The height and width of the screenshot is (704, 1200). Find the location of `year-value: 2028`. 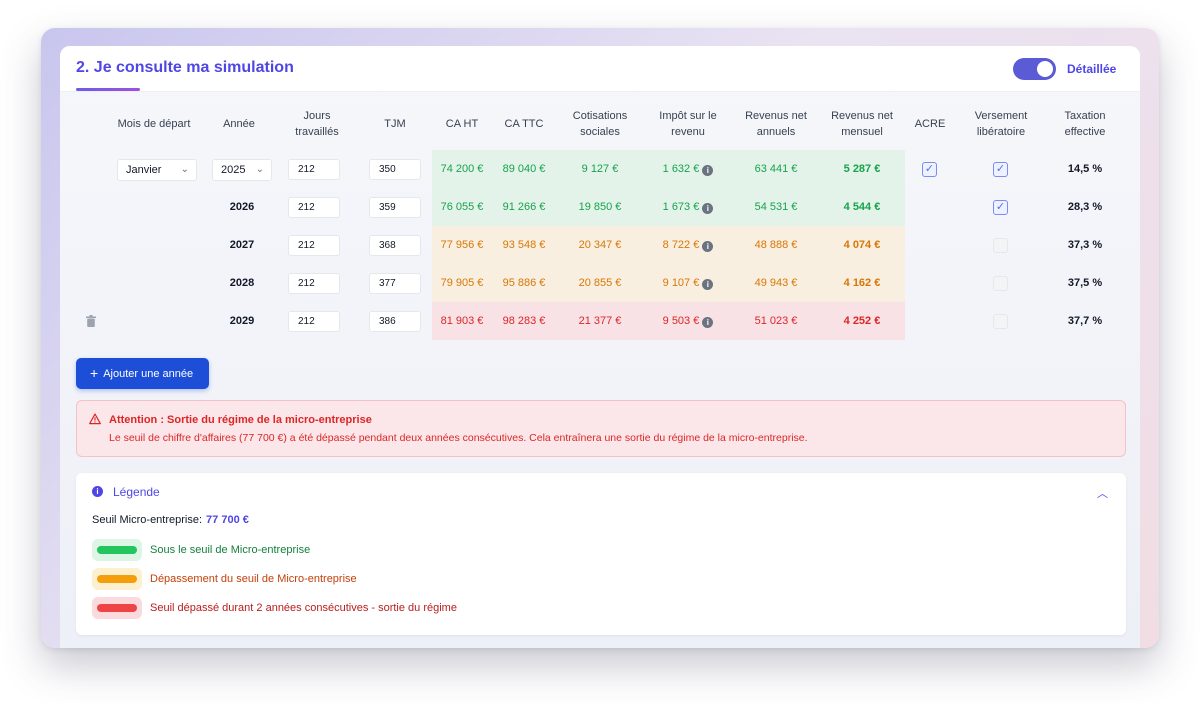

year-value: 2028 is located at coordinates (242, 283).